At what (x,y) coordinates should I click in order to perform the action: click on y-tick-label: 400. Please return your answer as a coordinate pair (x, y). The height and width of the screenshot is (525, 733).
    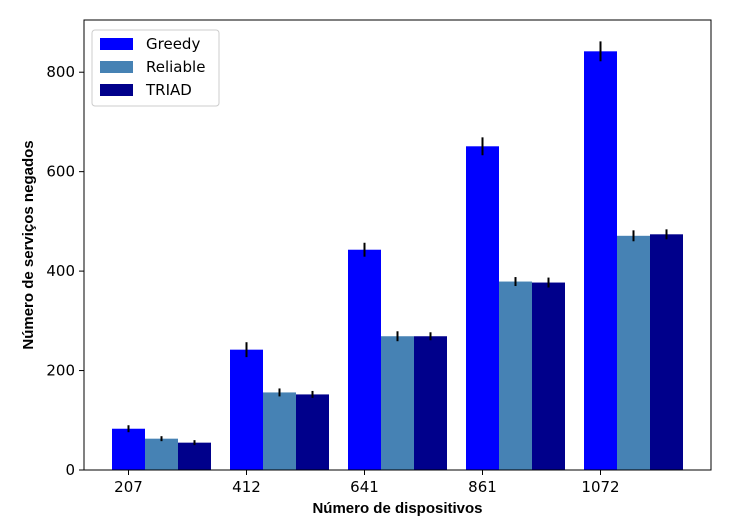
    Looking at the image, I should click on (60, 271).